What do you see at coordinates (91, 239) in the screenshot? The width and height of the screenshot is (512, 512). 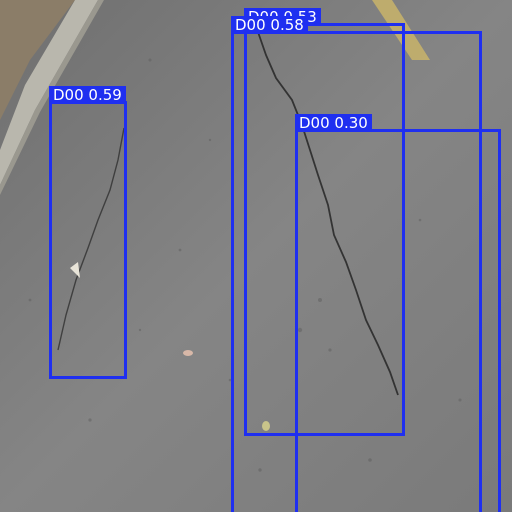 I see `crack-left` at bounding box center [91, 239].